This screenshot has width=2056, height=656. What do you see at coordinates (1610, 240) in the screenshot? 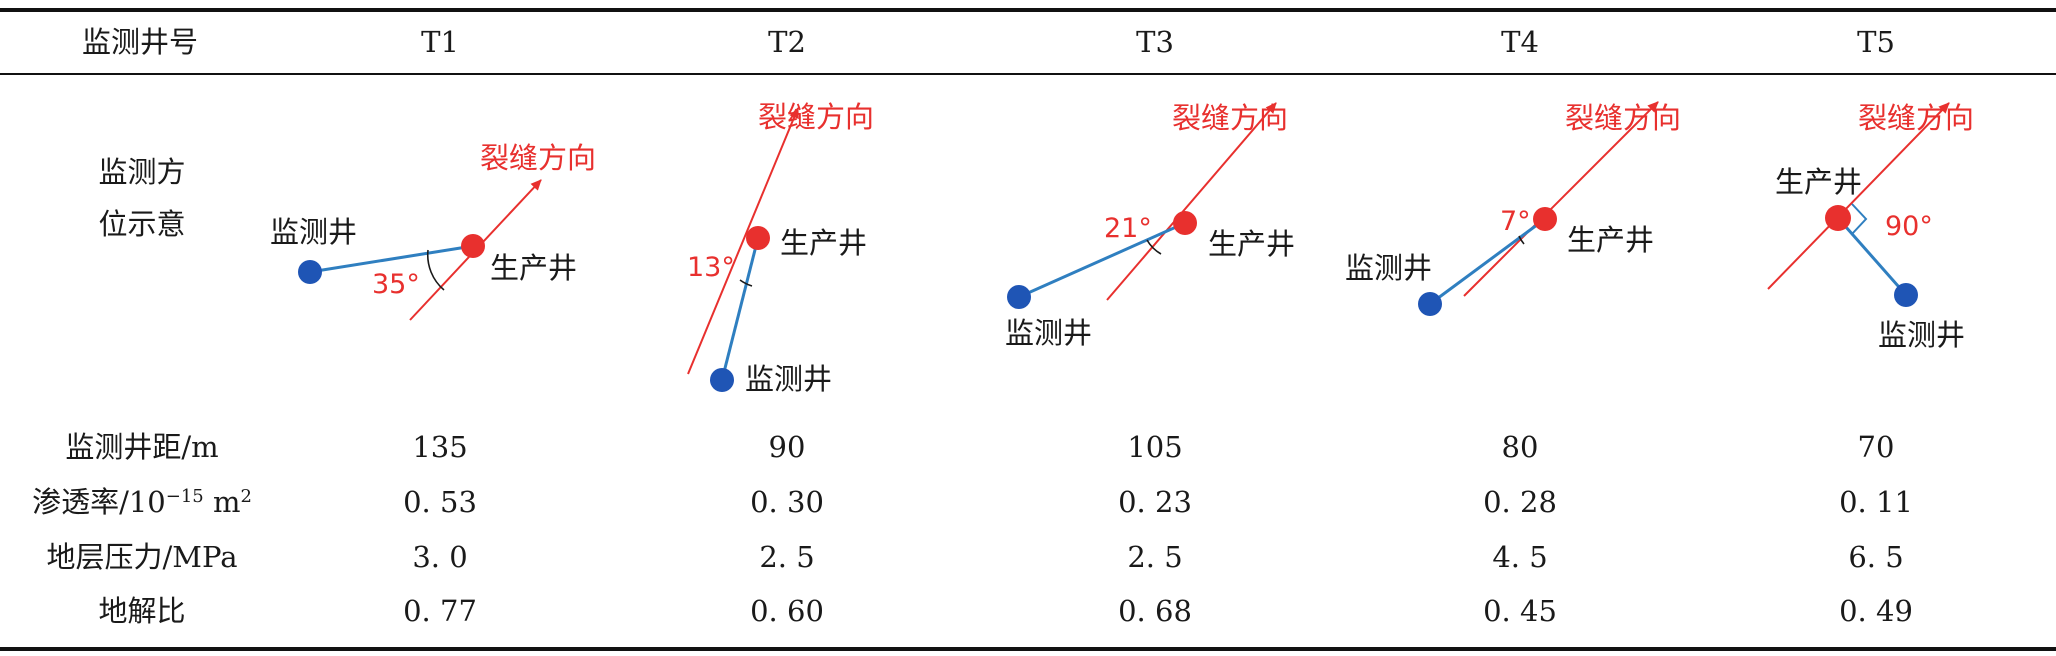
I see `t4-production-label: 生产井` at bounding box center [1610, 240].